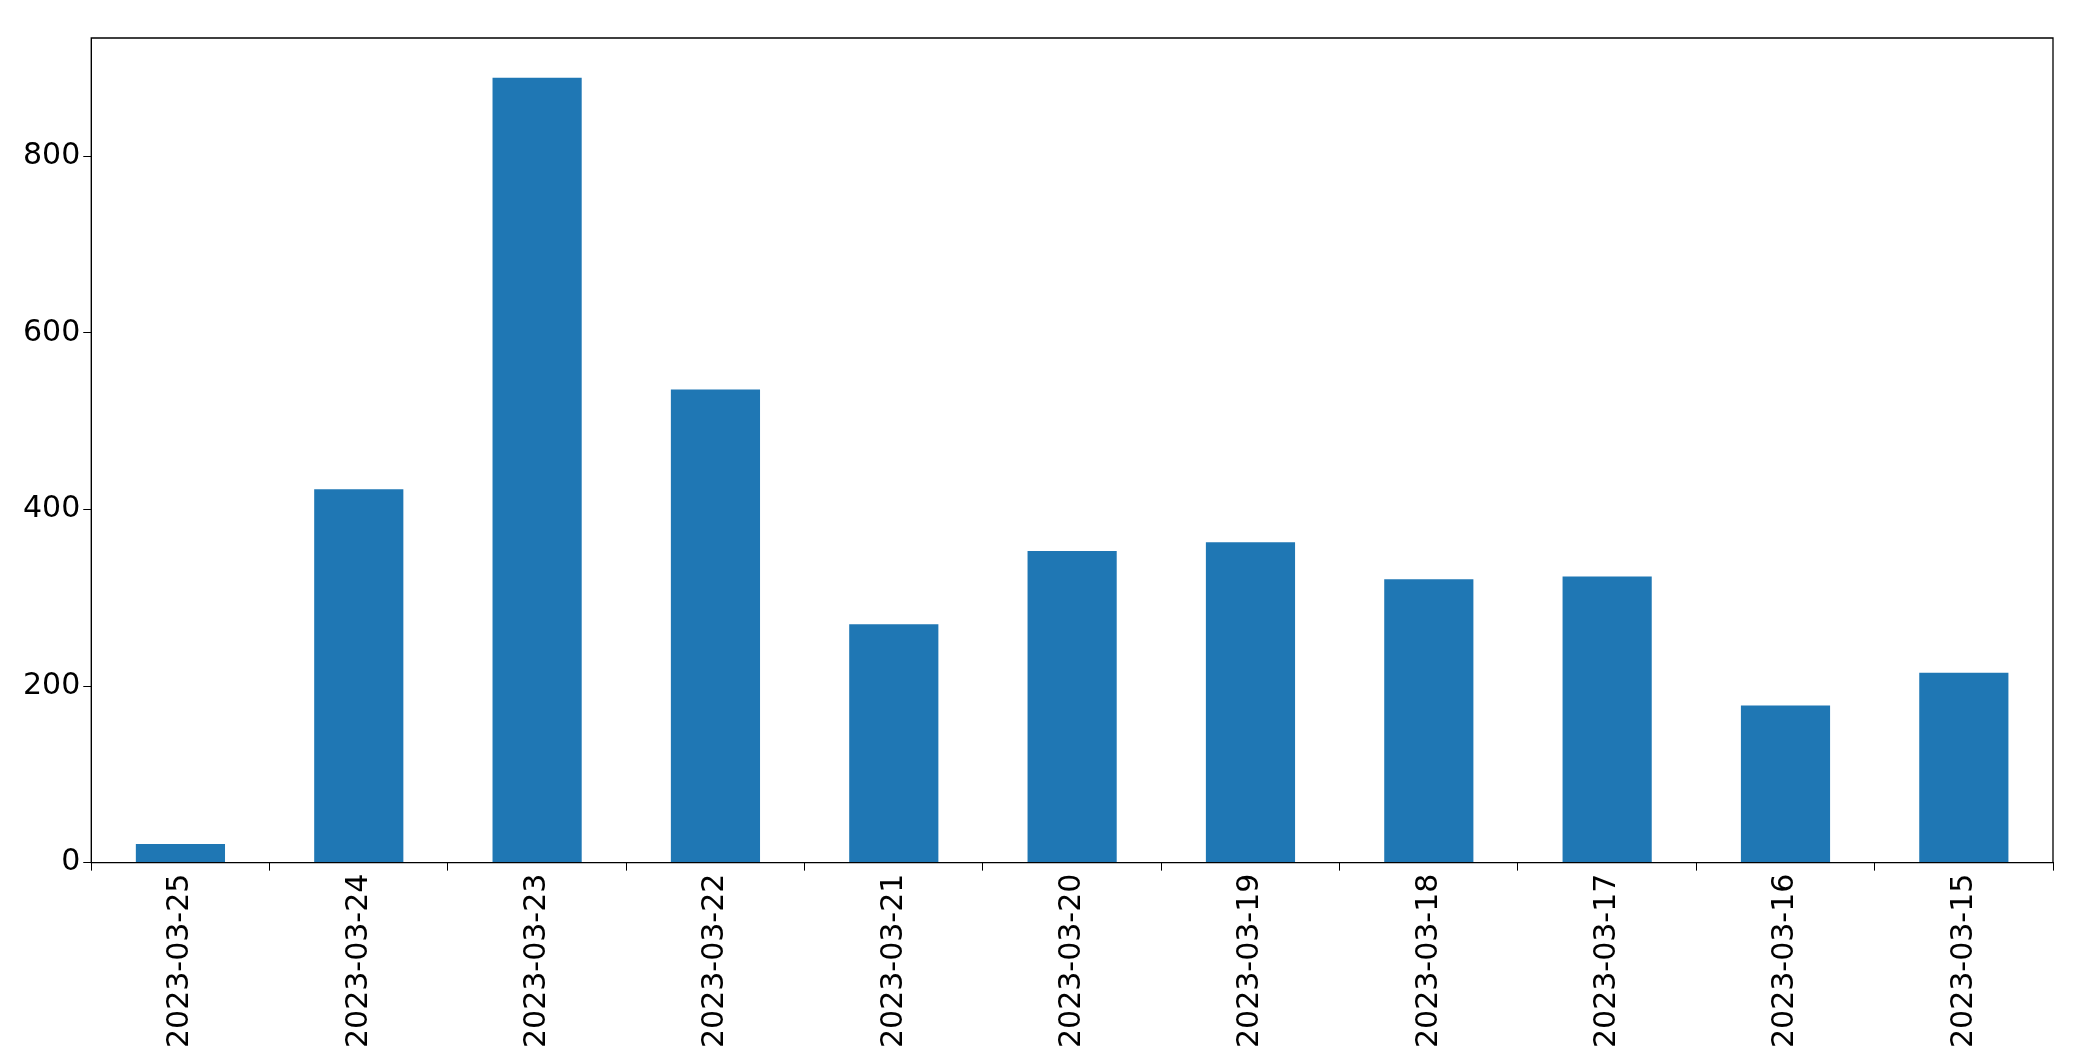  What do you see at coordinates (713, 961) in the screenshot?
I see `x-tick-label: 2023-03-22` at bounding box center [713, 961].